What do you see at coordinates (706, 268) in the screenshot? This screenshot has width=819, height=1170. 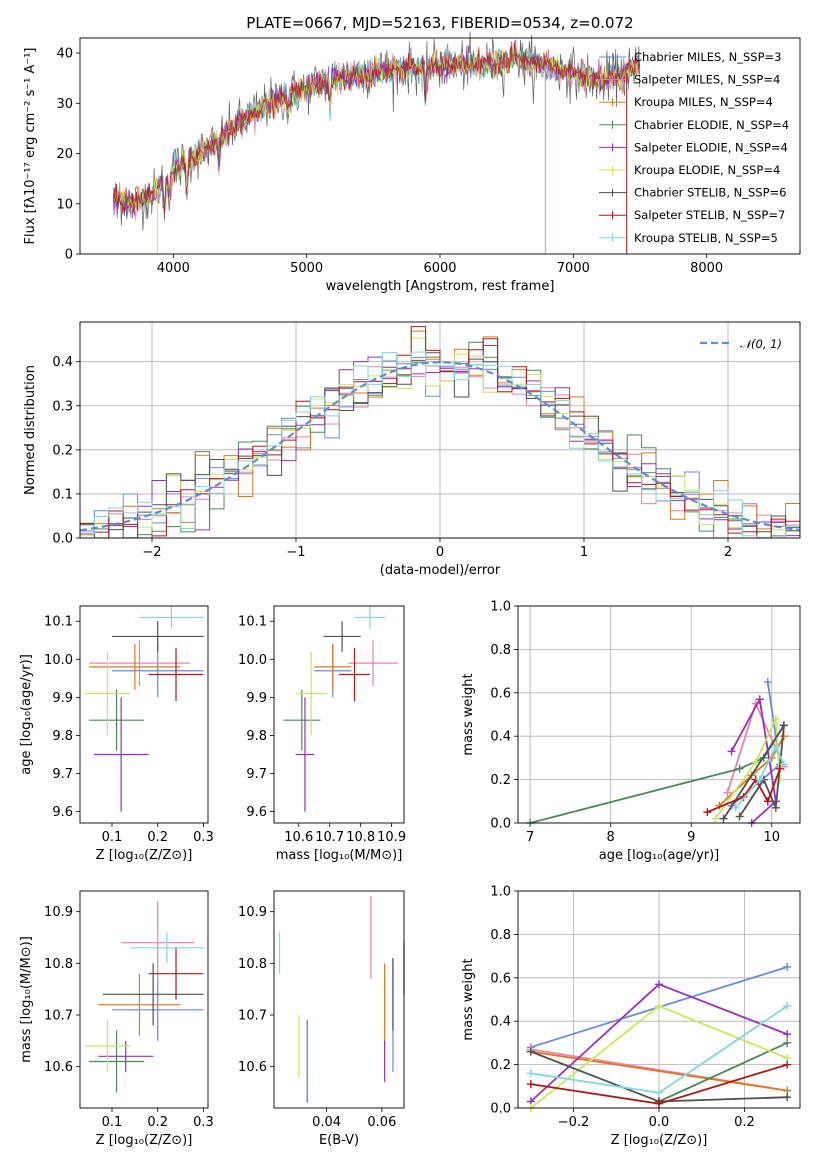 I see `x-tick-label: 8000` at bounding box center [706, 268].